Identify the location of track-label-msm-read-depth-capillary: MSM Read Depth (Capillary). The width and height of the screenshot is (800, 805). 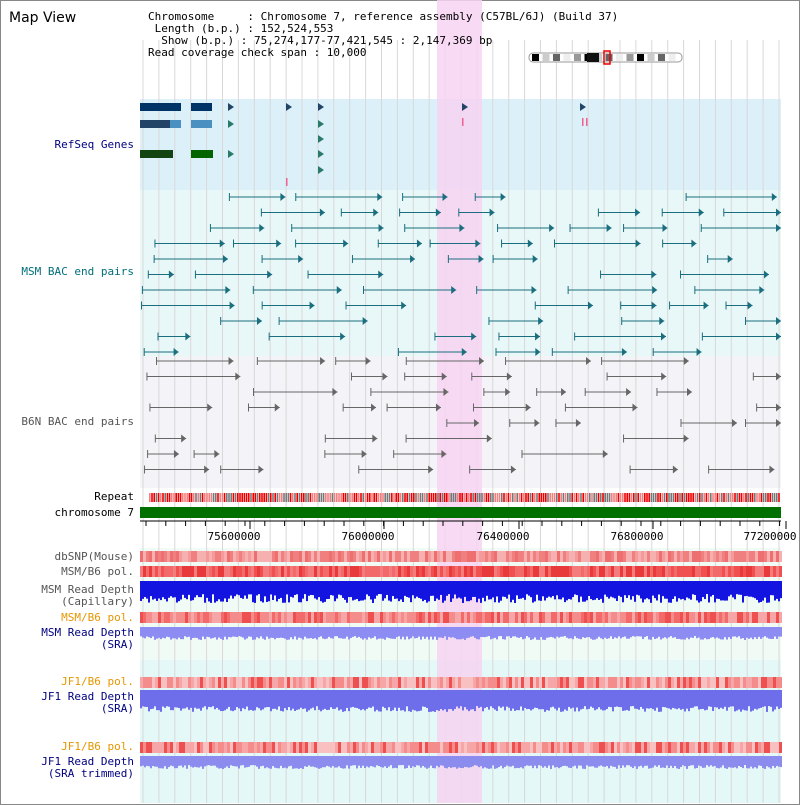
(87, 595).